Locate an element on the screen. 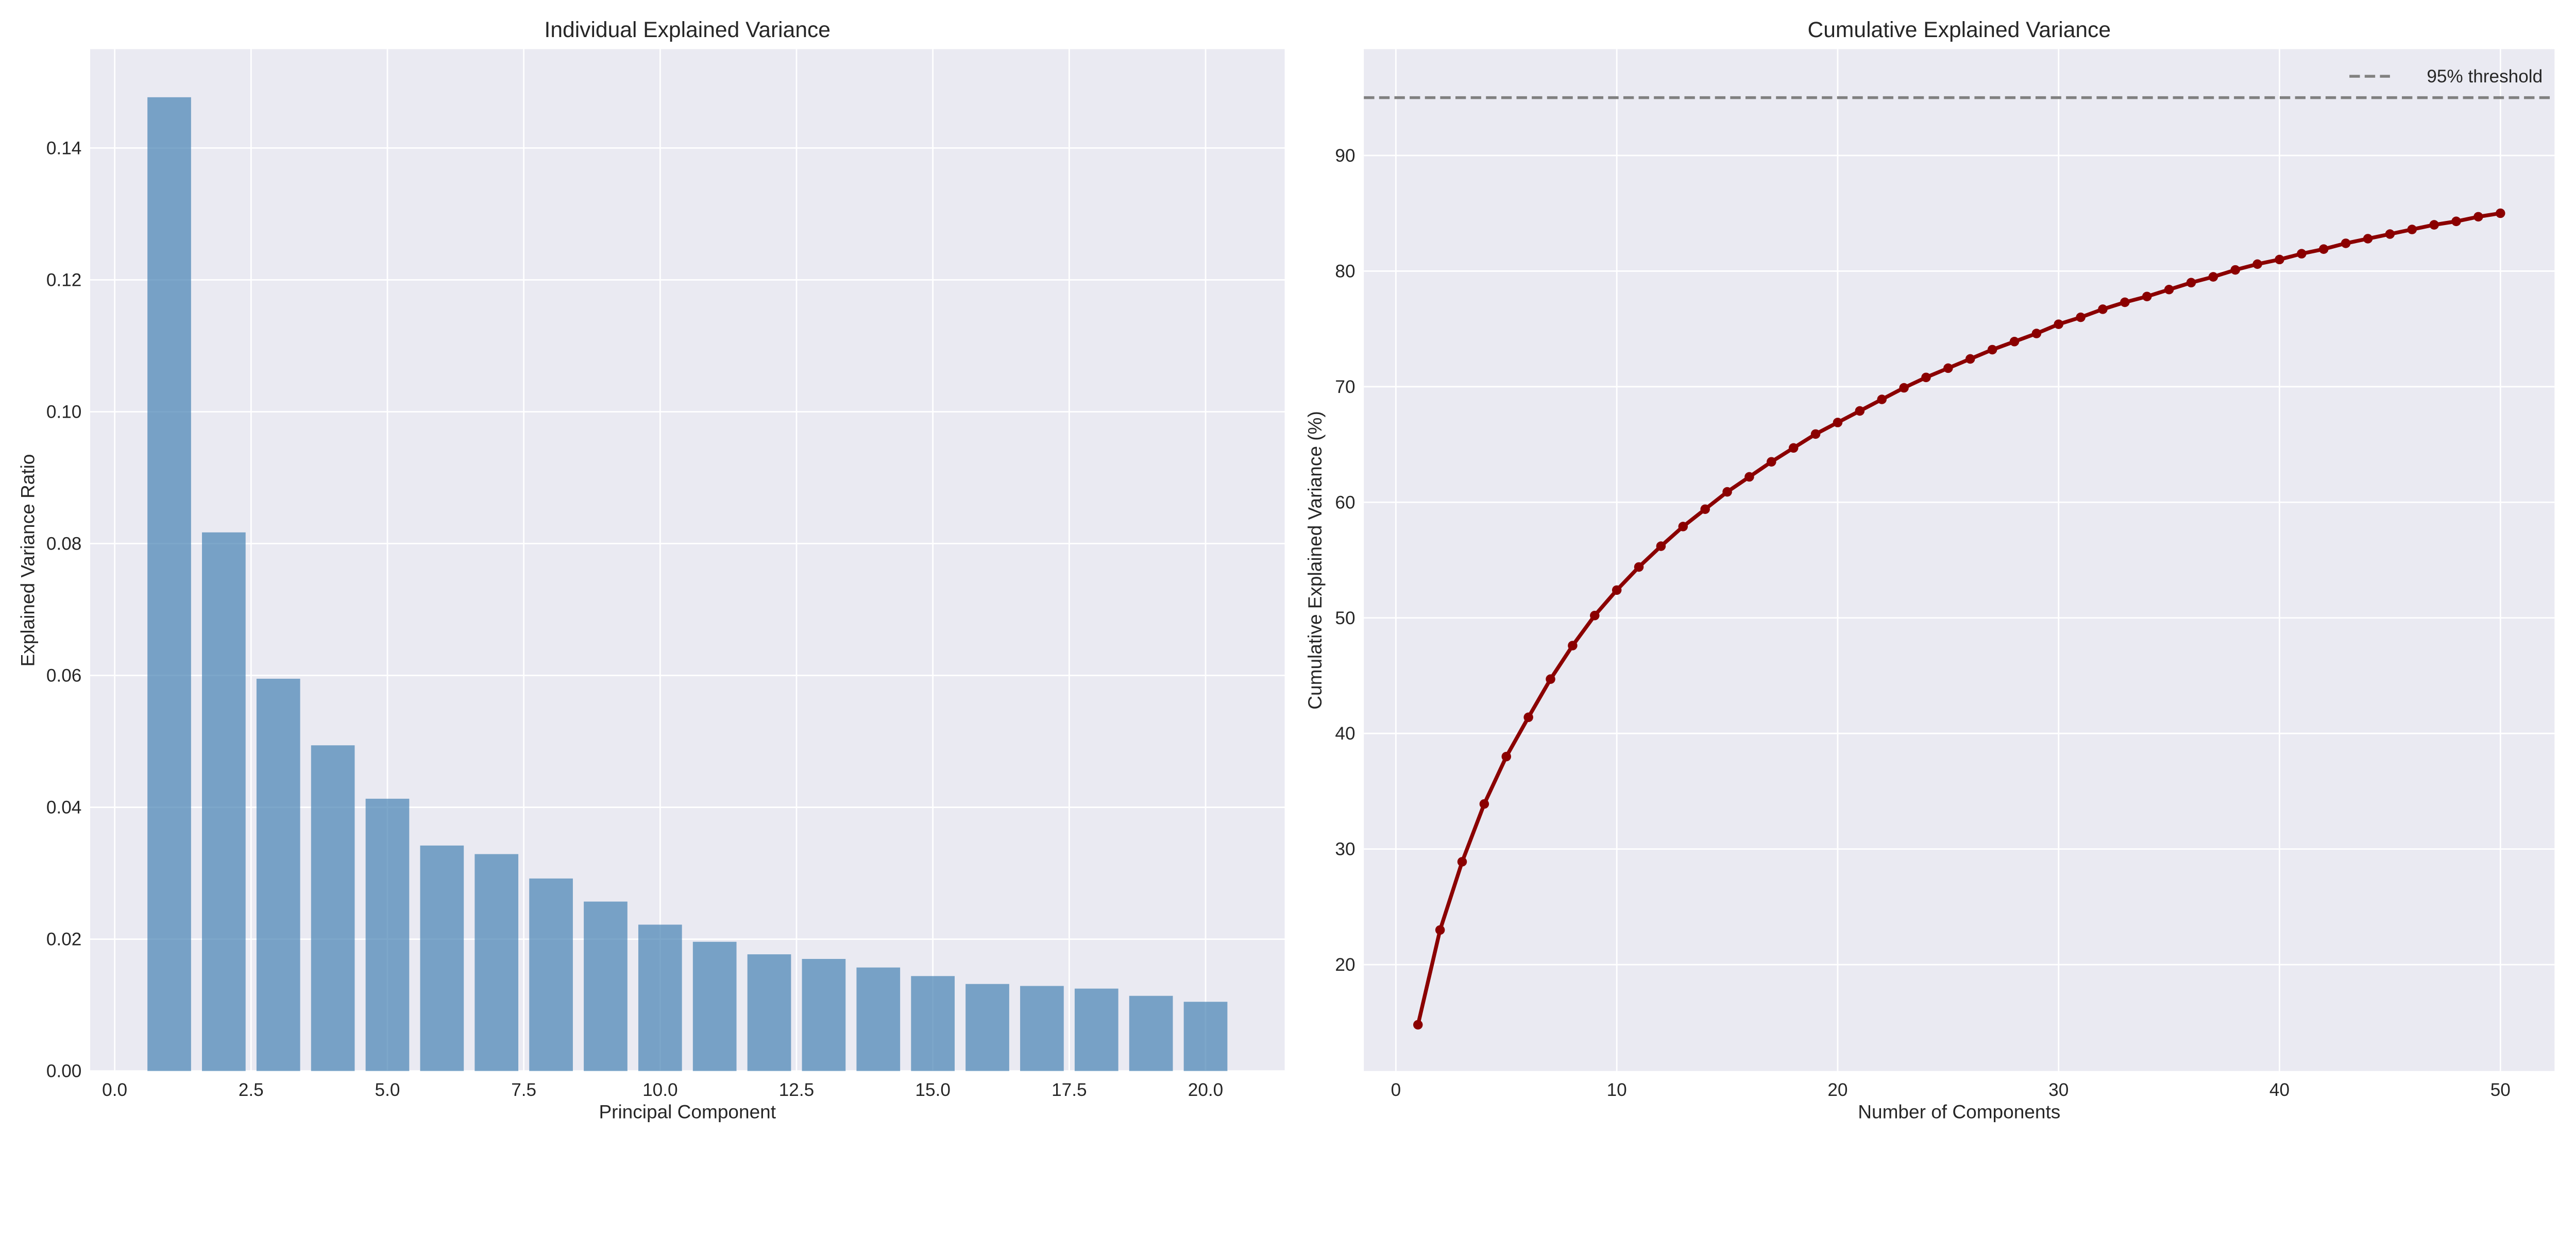 The width and height of the screenshot is (2576, 1236). y-tick-label: 0.08 is located at coordinates (63, 544).